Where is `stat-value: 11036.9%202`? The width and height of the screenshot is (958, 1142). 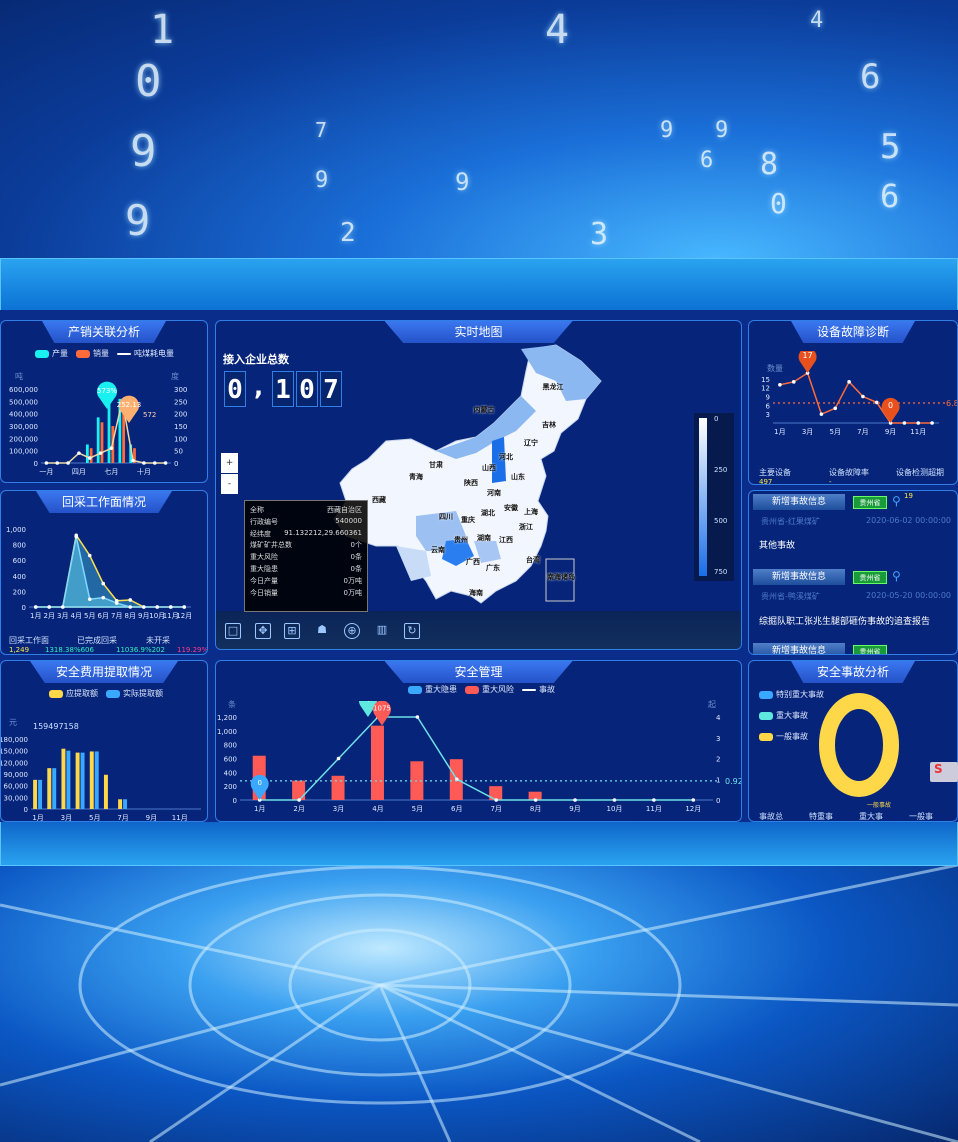 stat-value: 11036.9%202 is located at coordinates (140, 650).